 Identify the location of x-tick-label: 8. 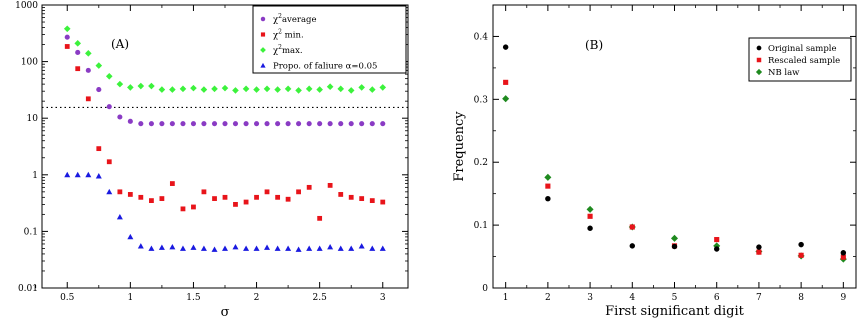
(801, 298).